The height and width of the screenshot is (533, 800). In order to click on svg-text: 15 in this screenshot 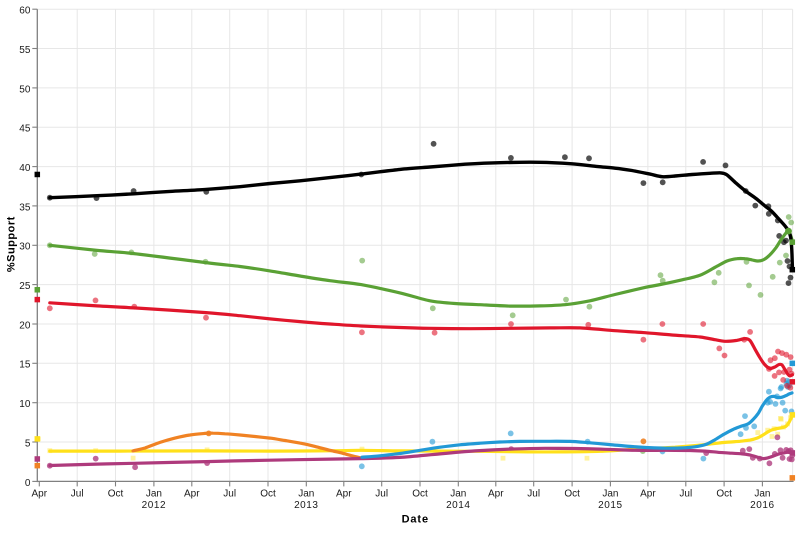, I will do `click(25, 365)`.